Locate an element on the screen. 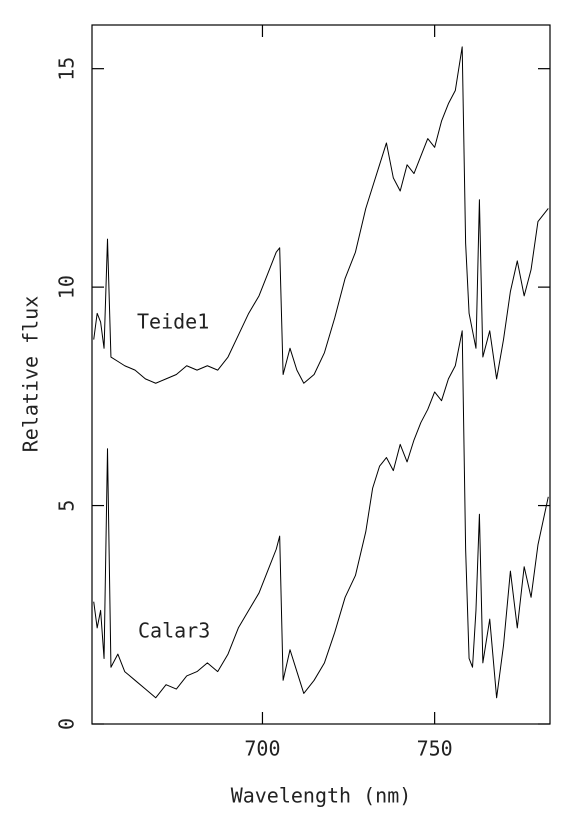 The image size is (582, 831). x-tick-label: 700 is located at coordinates (262, 749).